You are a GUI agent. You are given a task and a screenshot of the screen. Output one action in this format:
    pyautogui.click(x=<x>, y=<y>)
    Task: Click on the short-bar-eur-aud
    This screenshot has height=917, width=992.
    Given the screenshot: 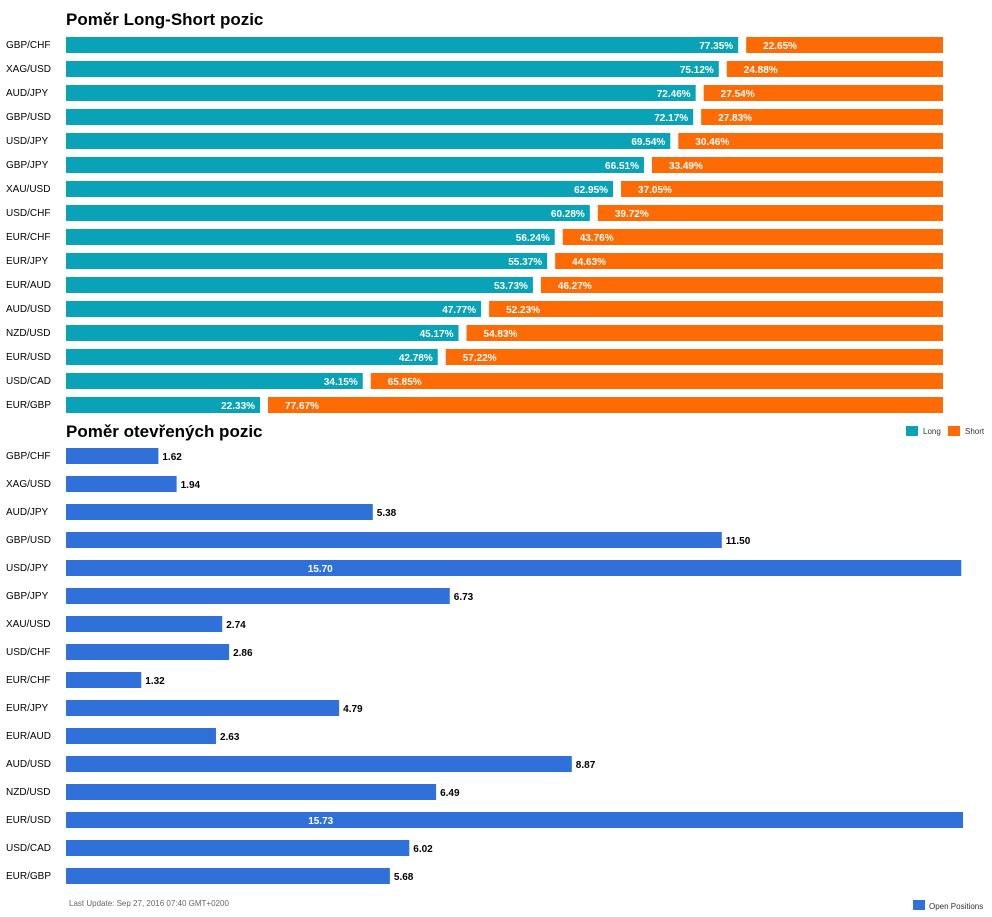 What is the action you would take?
    pyautogui.click(x=741, y=285)
    